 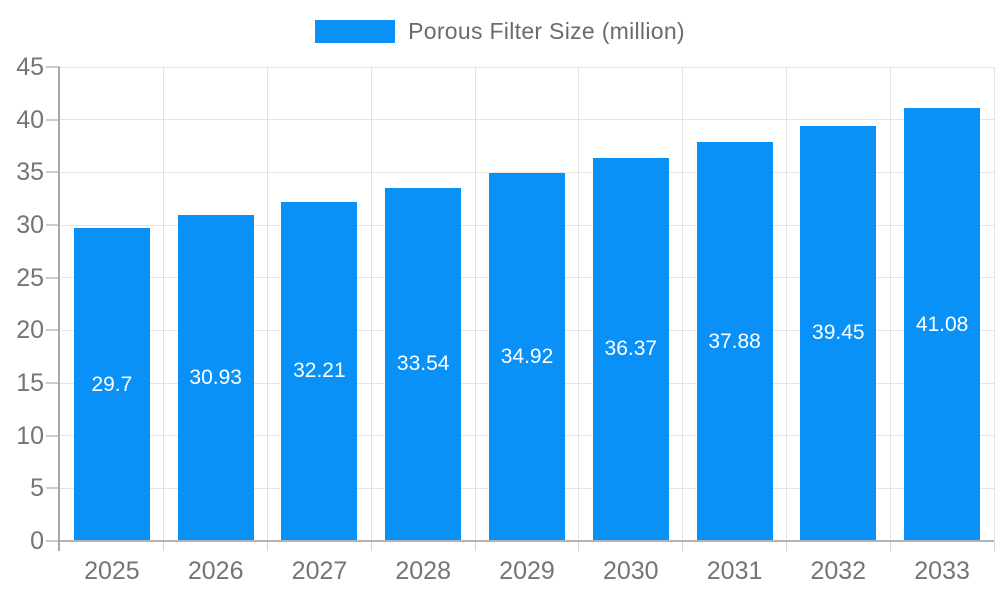 I want to click on bar-value-label: 36.37, so click(x=631, y=349).